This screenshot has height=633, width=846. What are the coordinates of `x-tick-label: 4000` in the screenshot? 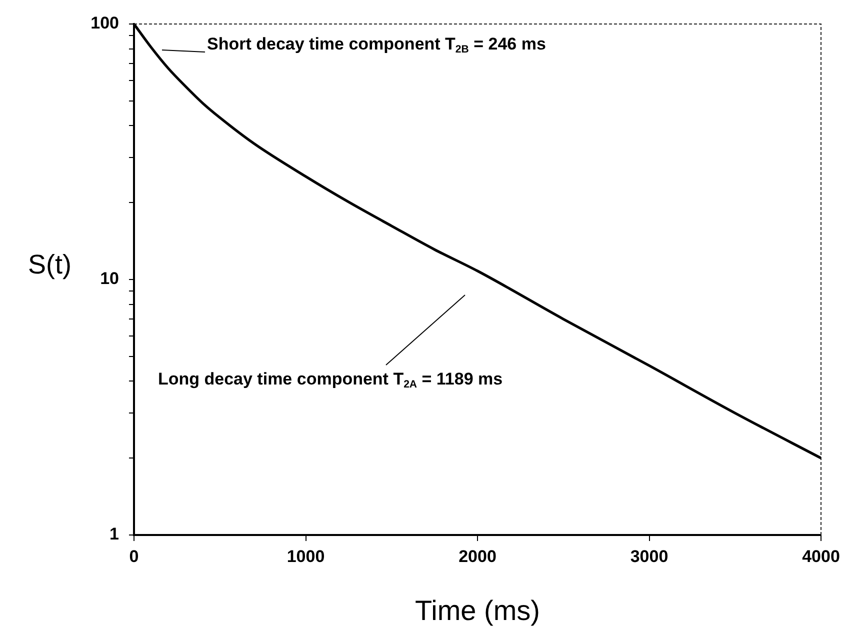 It's located at (821, 556).